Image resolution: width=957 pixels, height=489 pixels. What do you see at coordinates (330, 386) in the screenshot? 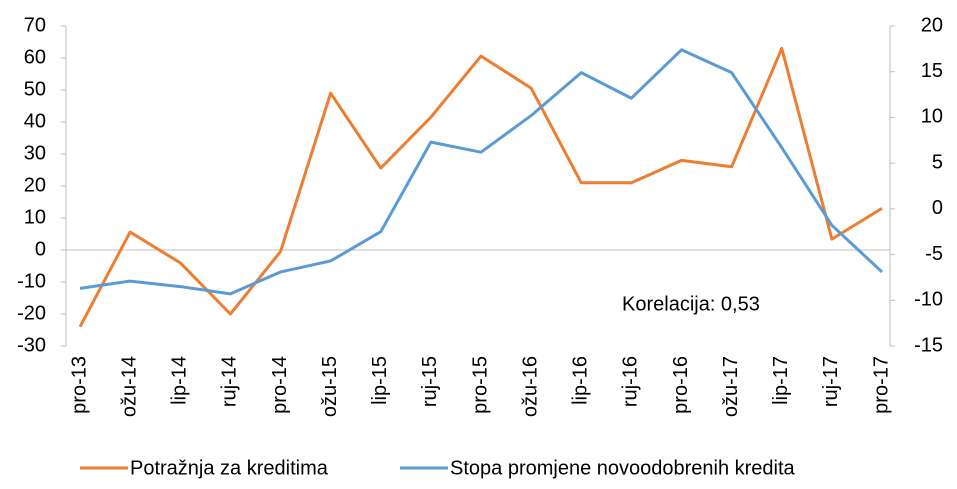
I see `x-tick-label: ožu-15` at bounding box center [330, 386].